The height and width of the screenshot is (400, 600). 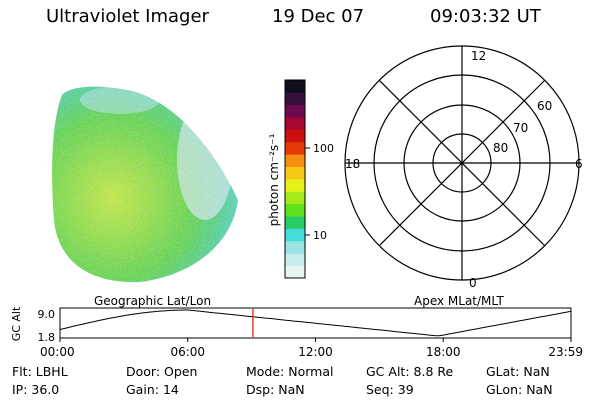 What do you see at coordinates (565, 352) in the screenshot?
I see `x-tick-label: 23:59` at bounding box center [565, 352].